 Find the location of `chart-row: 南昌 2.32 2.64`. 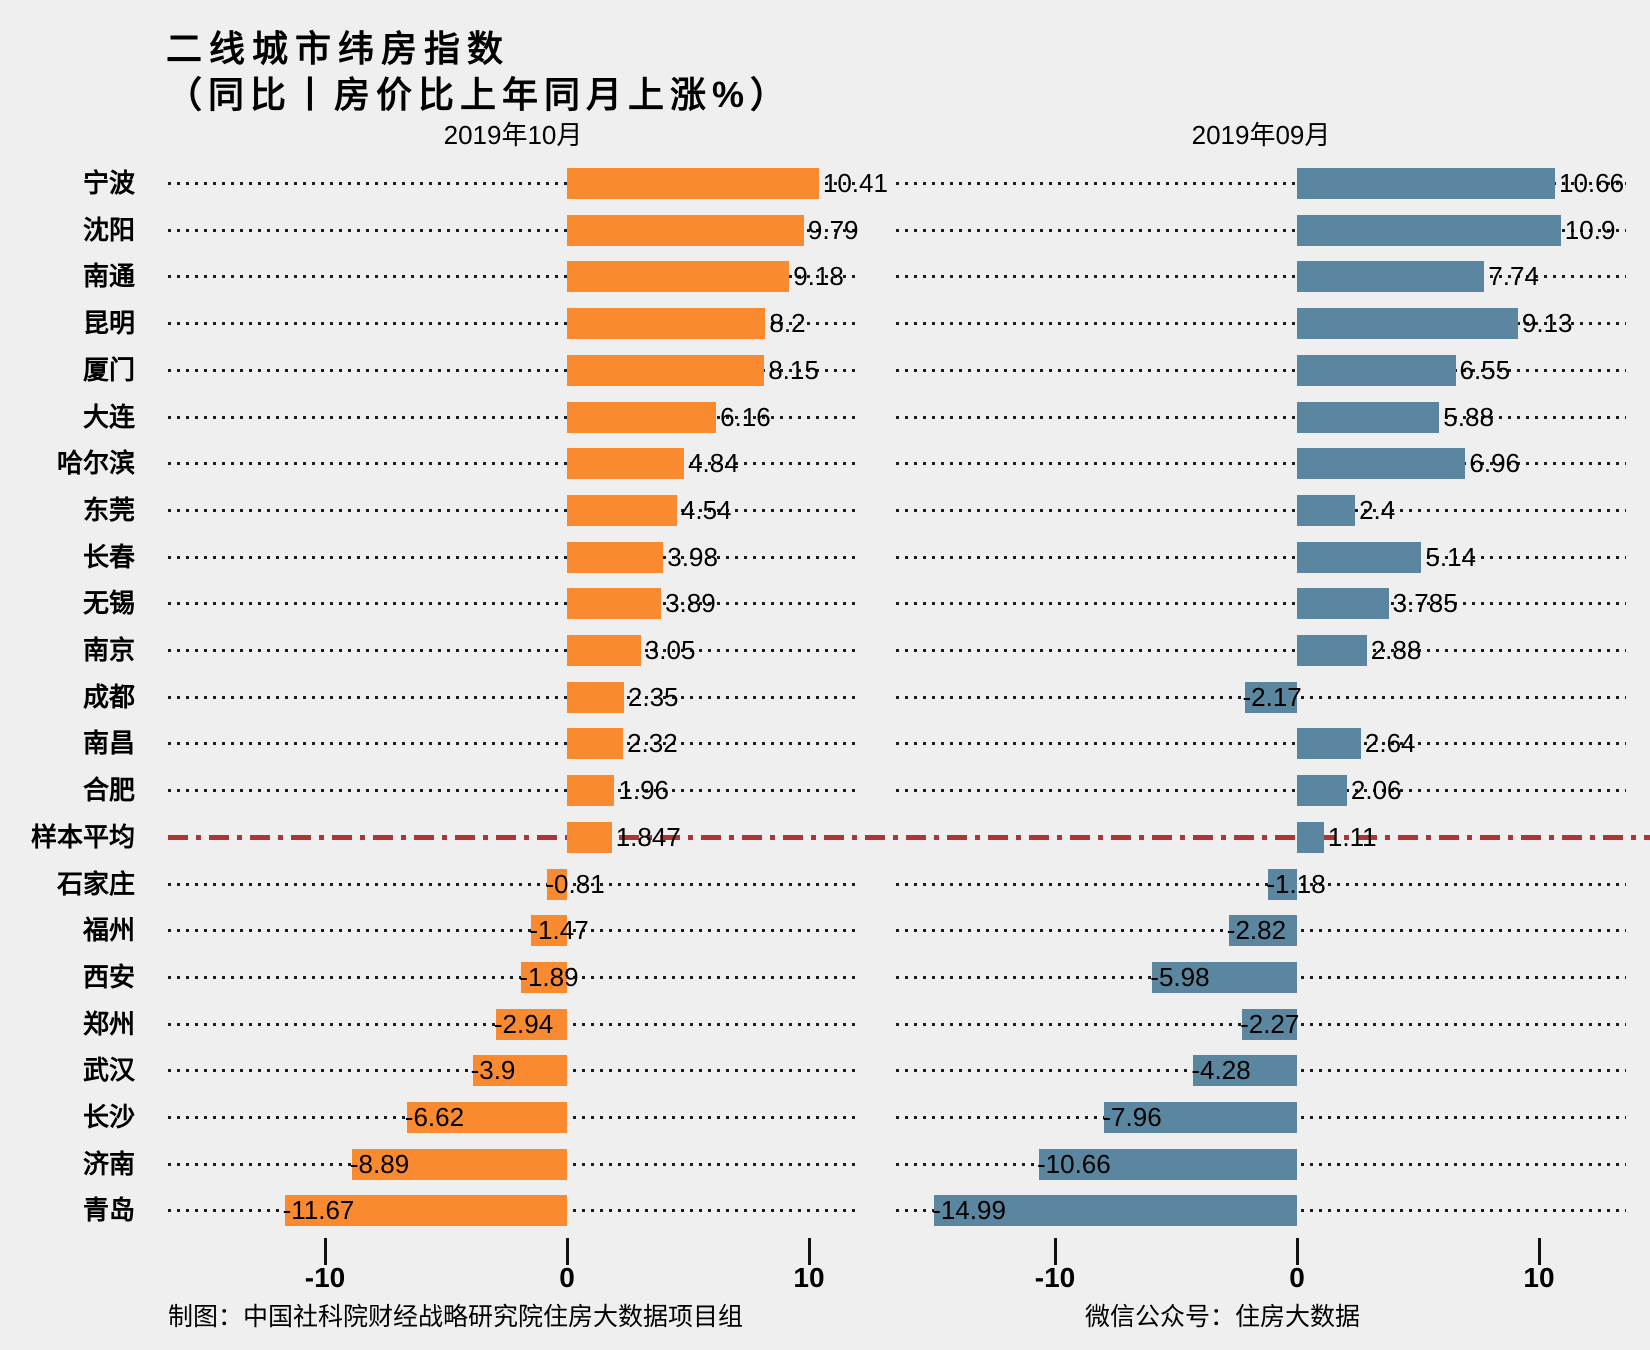

chart-row: 南昌 2.32 2.64 is located at coordinates (825, 743).